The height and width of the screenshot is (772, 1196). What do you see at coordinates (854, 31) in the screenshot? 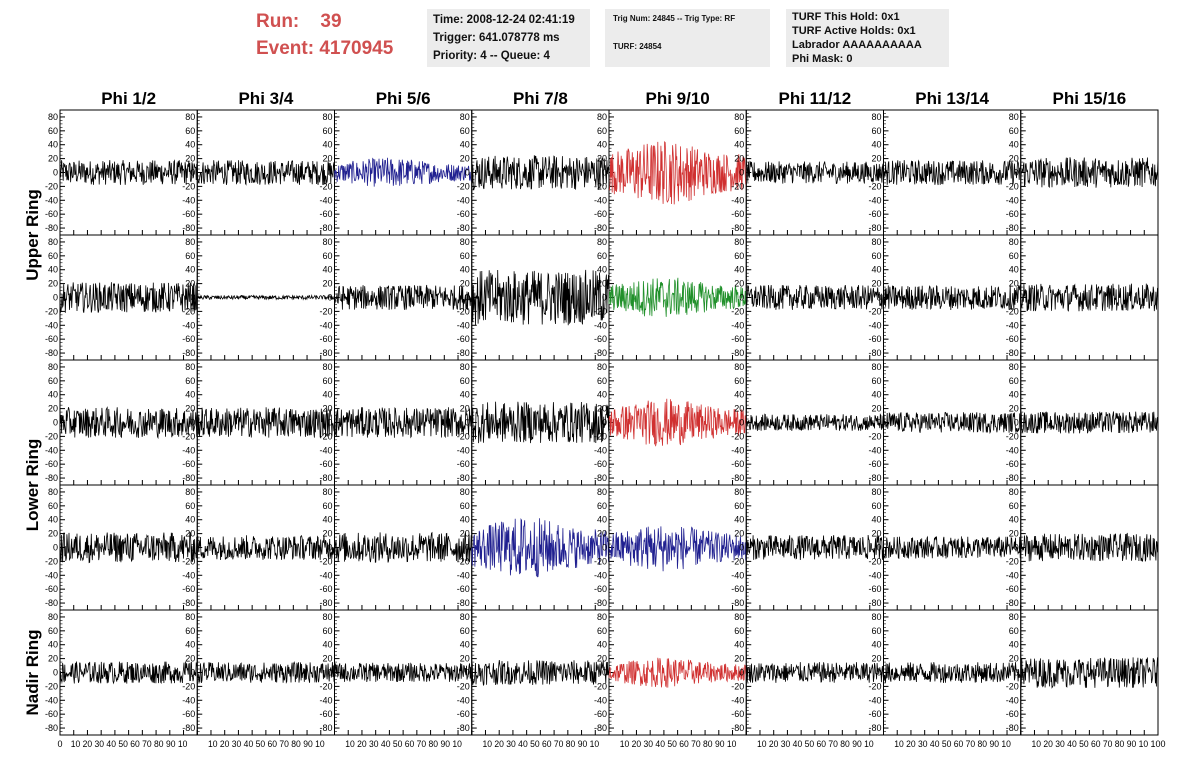
I see `turf-active-holds-text: TURF Active Holds: 0x1` at bounding box center [854, 31].